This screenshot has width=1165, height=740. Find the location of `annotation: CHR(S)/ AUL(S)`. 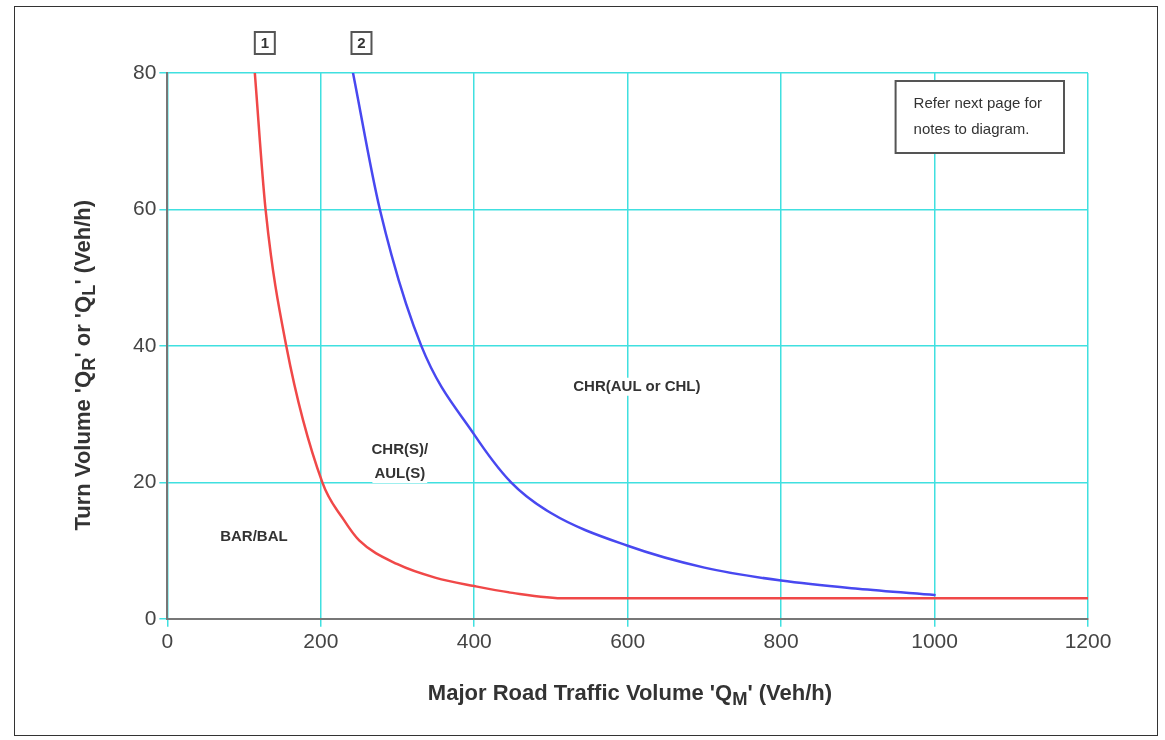

annotation: CHR(S)/ AUL(S) is located at coordinates (400, 461).